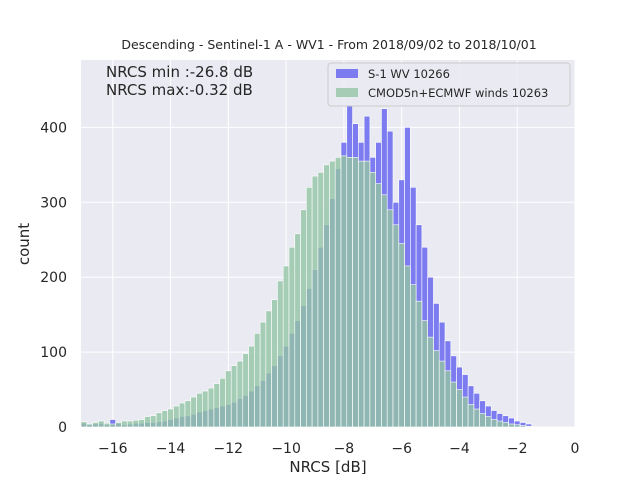 The image size is (640, 480). I want to click on y-tick-label: 200, so click(53, 278).